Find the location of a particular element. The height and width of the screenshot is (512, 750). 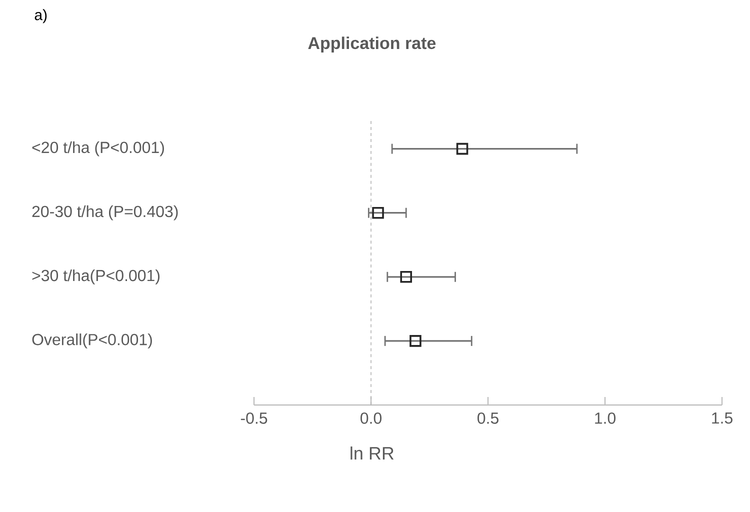

text: a) is located at coordinates (40, 16).